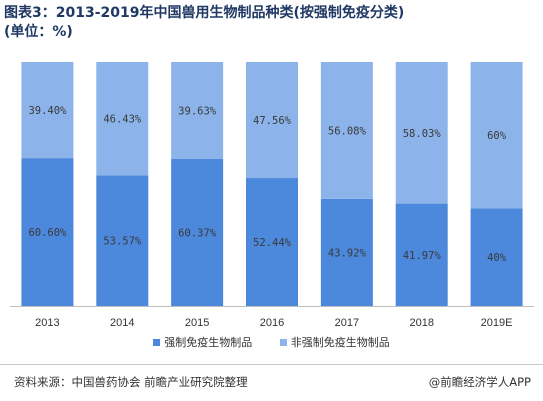  I want to click on bar-compulsory-2018, so click(421, 254).